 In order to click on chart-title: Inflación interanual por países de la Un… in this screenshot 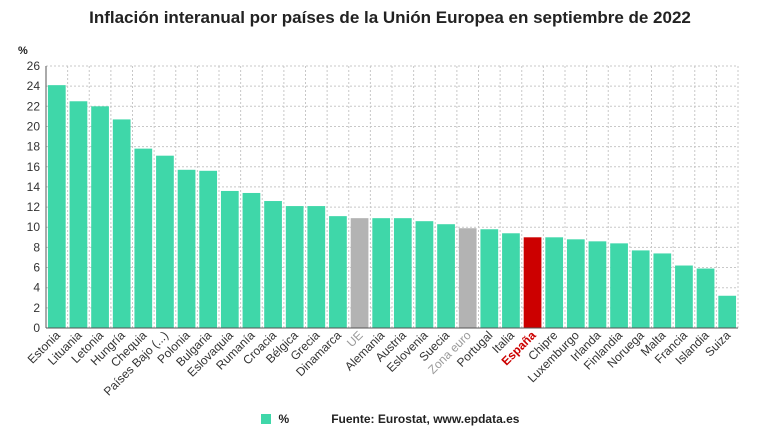, I will do `click(390, 17)`.